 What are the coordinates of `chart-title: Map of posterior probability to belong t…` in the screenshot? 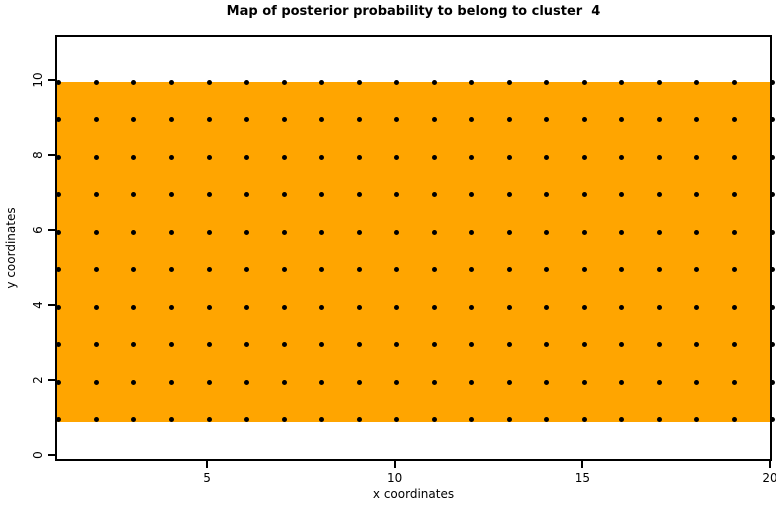 It's located at (413, 11).